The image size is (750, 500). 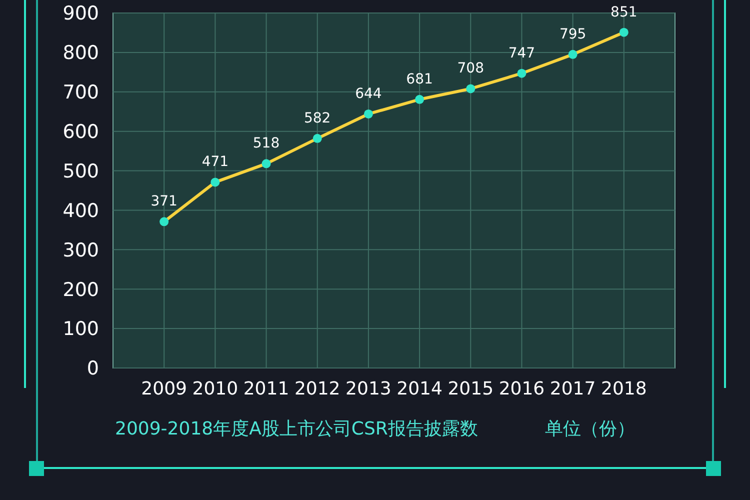 What do you see at coordinates (164, 389) in the screenshot?
I see `x-tick-label: 2009` at bounding box center [164, 389].